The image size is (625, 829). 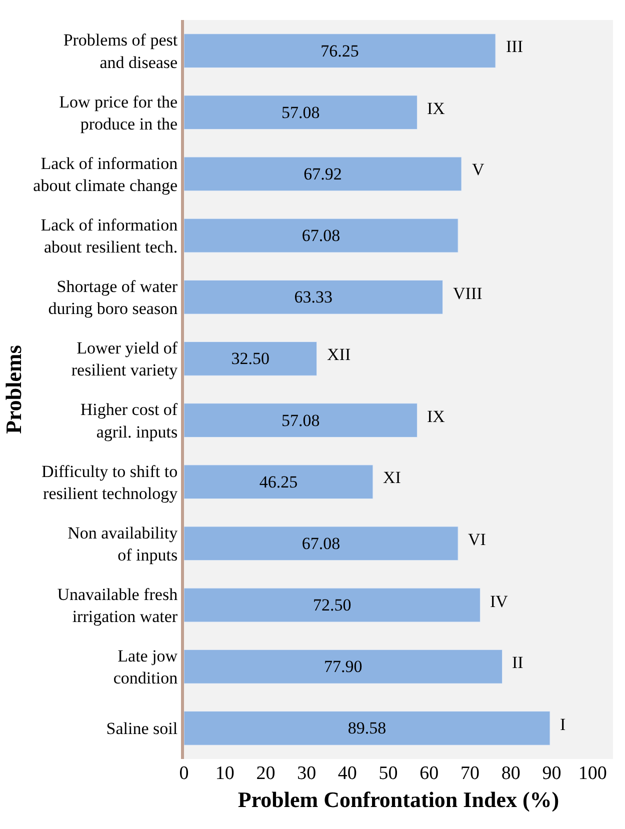 What do you see at coordinates (120, 51) in the screenshot?
I see `y-tick-label: Problems of pest and disease` at bounding box center [120, 51].